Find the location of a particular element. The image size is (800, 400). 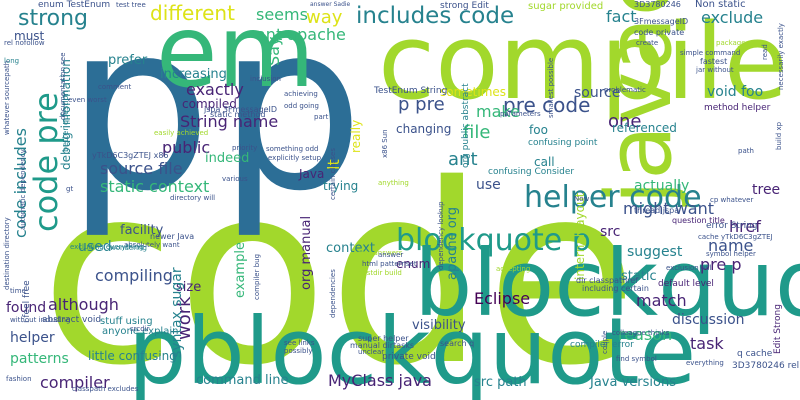

word: although is located at coordinates (83, 304).